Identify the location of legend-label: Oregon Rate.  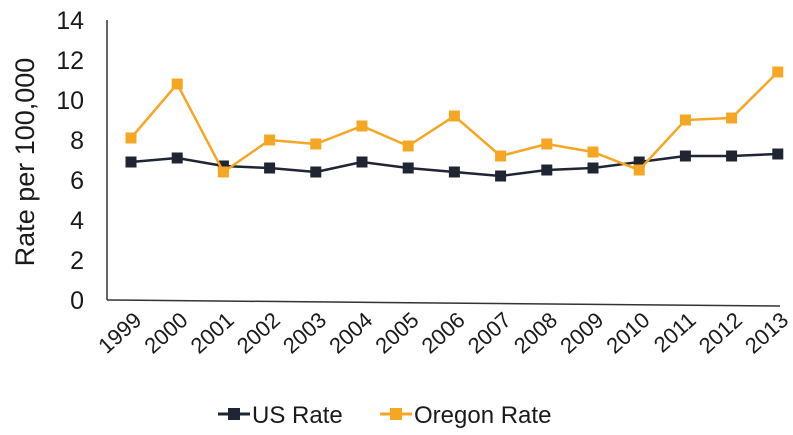
(482, 415).